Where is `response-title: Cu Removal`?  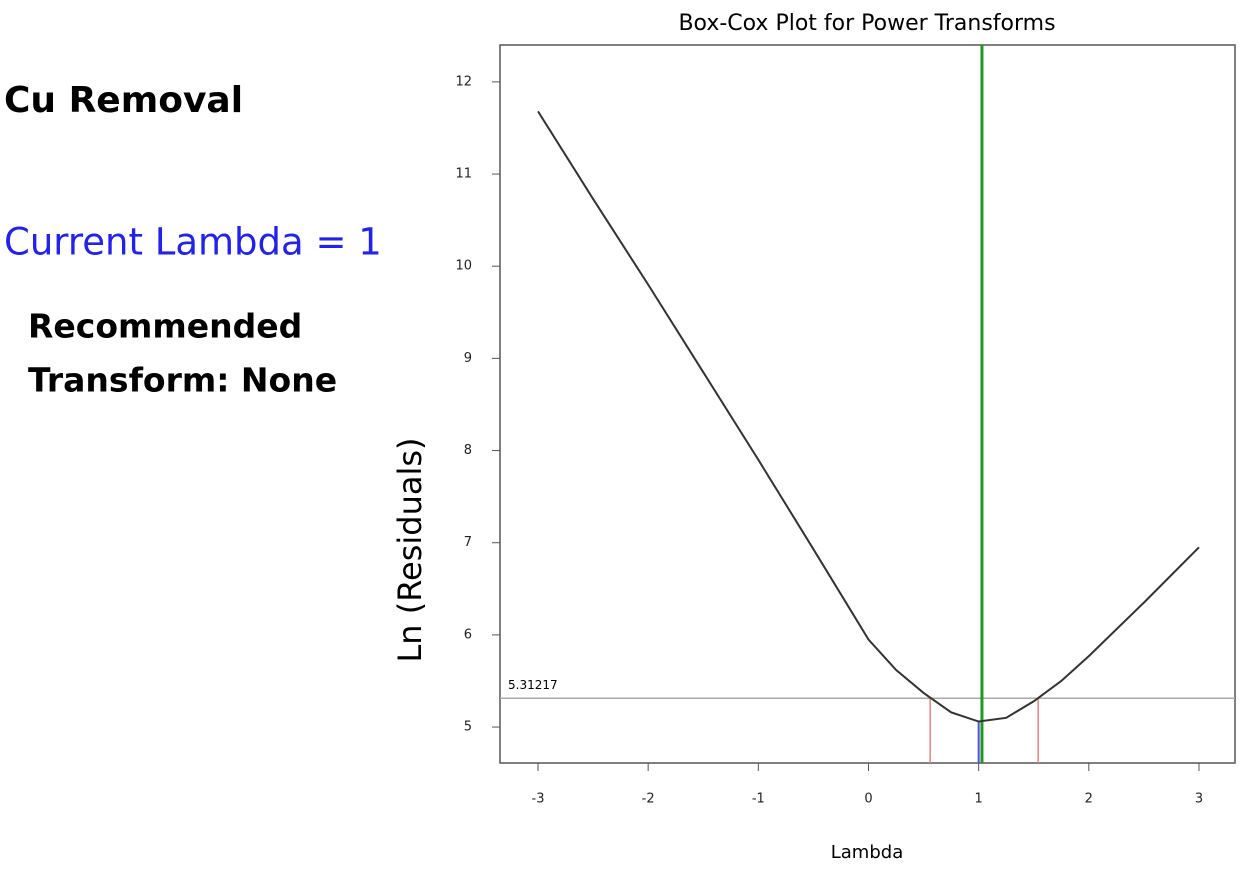
response-title: Cu Removal is located at coordinates (123, 100).